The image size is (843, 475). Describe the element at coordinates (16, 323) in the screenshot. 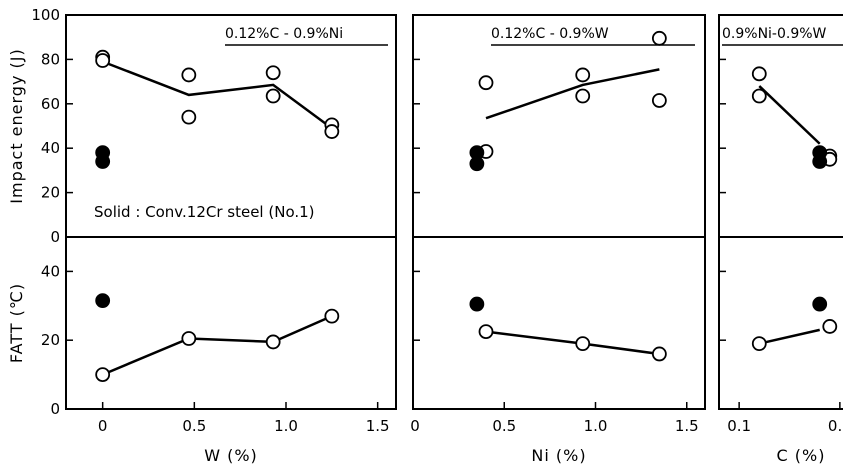

I see `y-axis-title-lower: FATT (℃)` at that location.